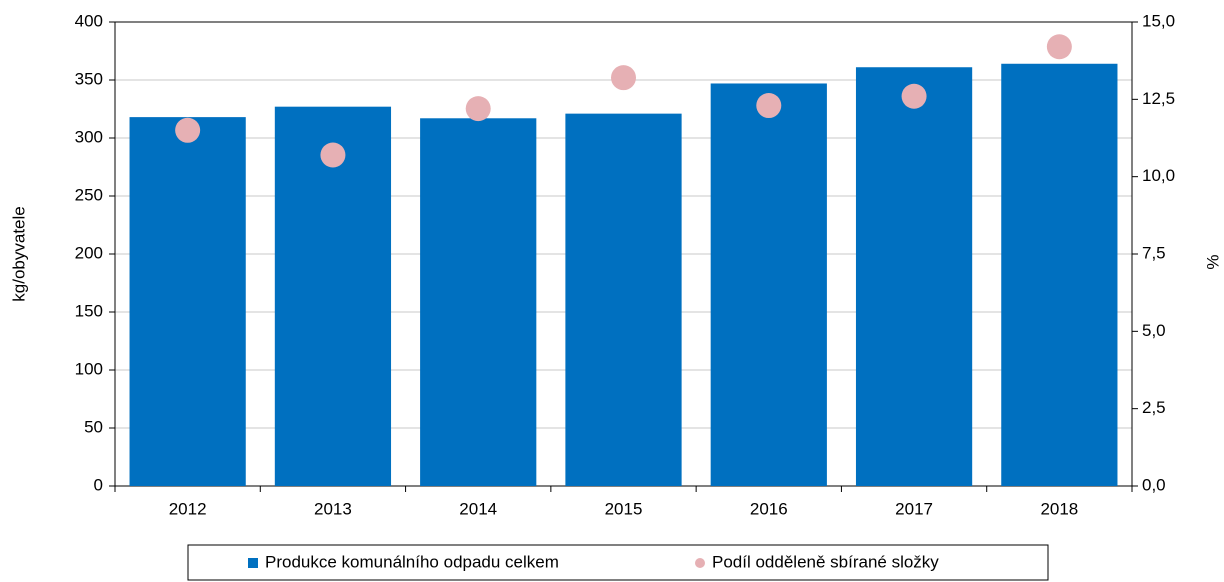 This screenshot has height=582, width=1224. What do you see at coordinates (1154, 484) in the screenshot?
I see `y2-tick-label: 0,0` at bounding box center [1154, 484].